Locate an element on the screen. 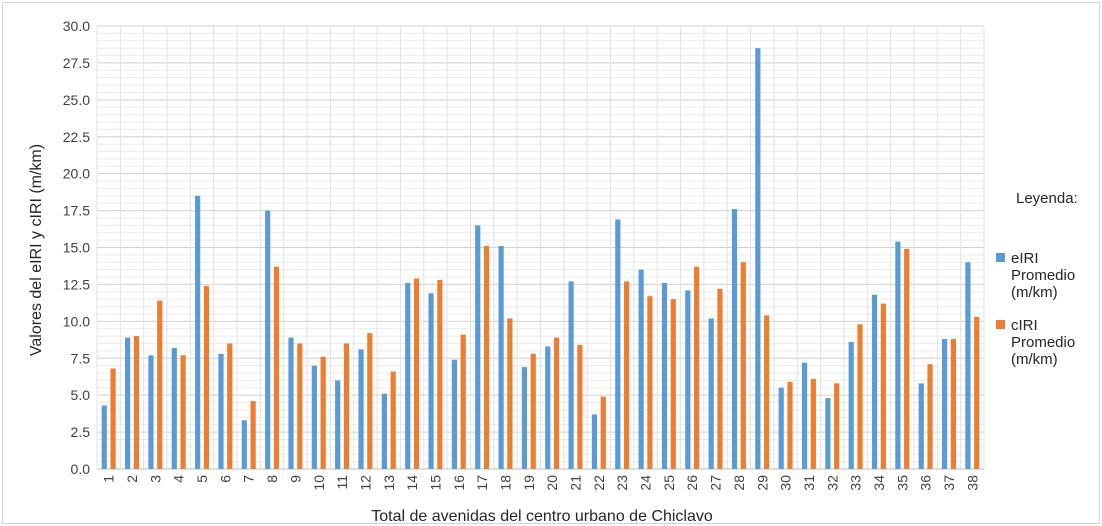 This screenshot has height=526, width=1102. x-tick-label: 34 is located at coordinates (879, 483).